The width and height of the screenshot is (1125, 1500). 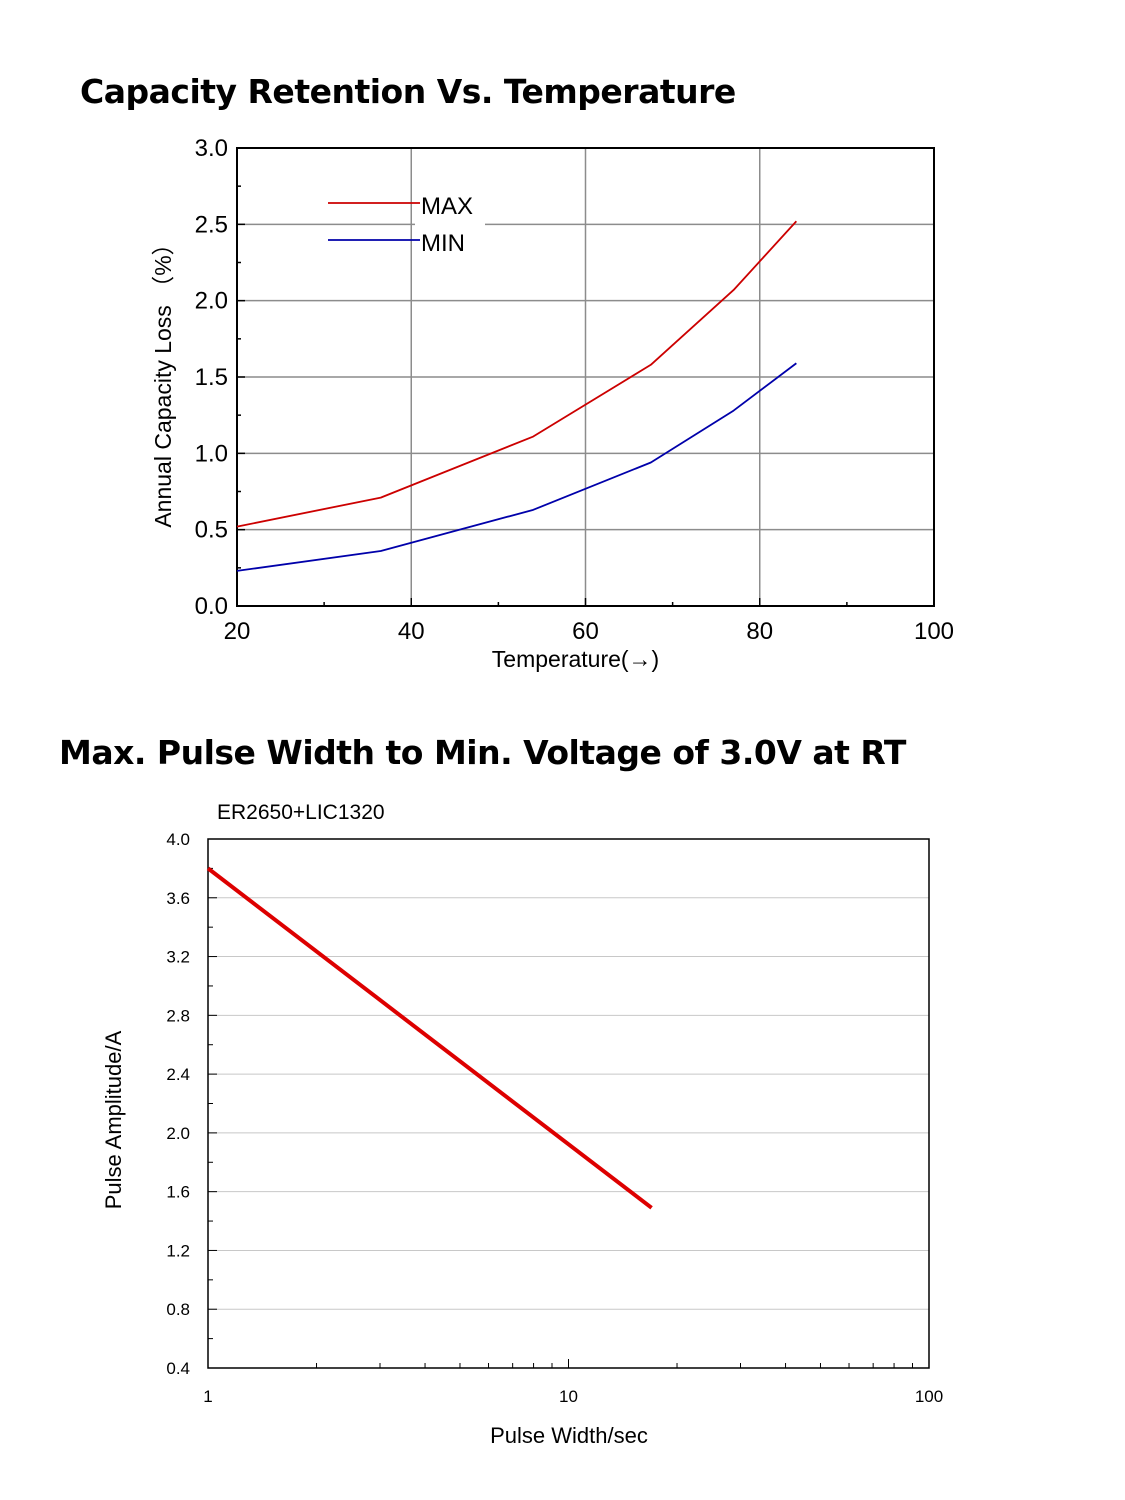 What do you see at coordinates (447, 206) in the screenshot?
I see `legend-label-max: MAX` at bounding box center [447, 206].